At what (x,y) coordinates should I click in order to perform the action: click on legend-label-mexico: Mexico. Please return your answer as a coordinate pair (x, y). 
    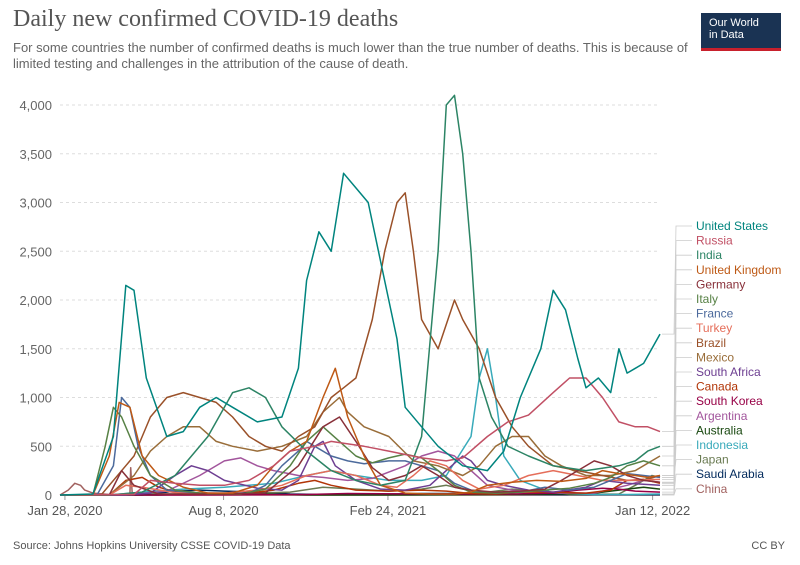
    Looking at the image, I should click on (715, 357).